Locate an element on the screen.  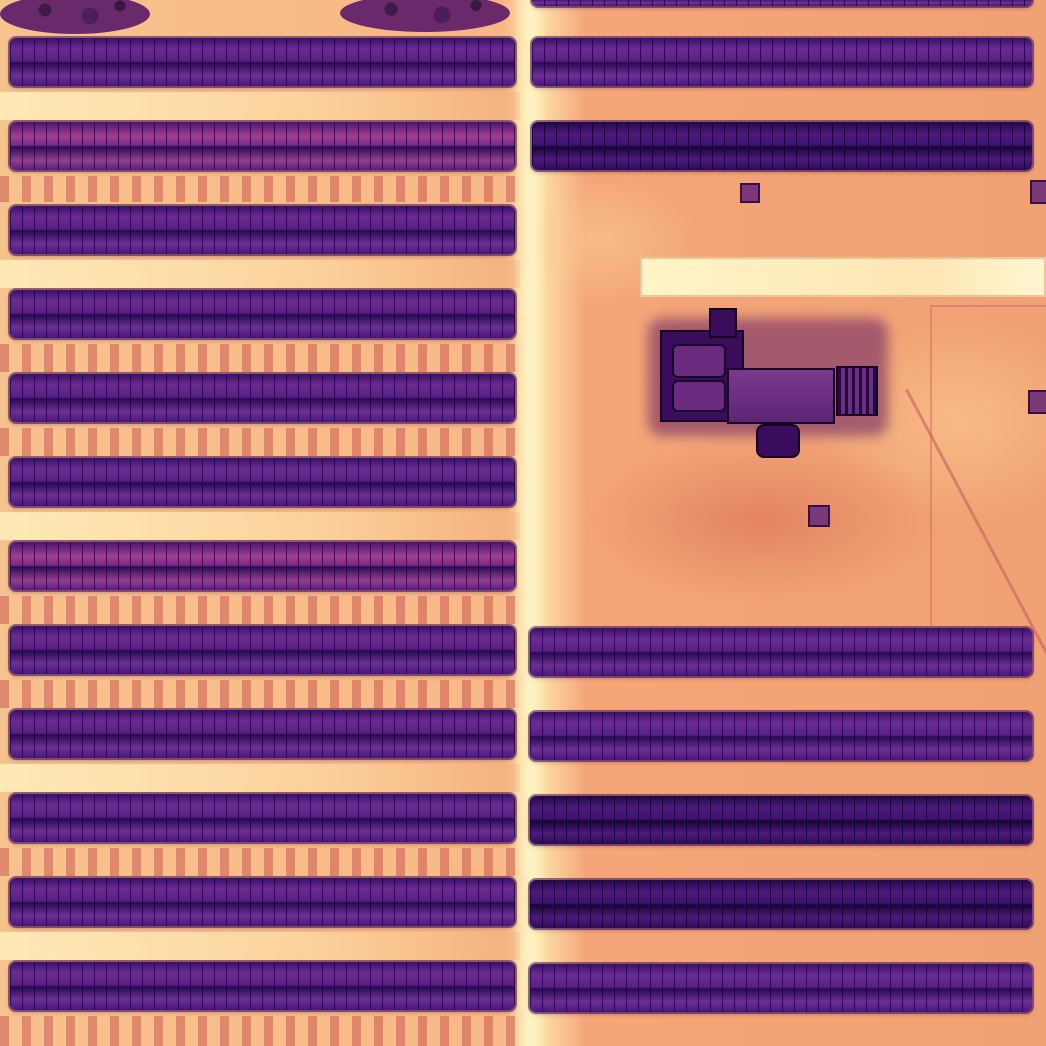
inverter-roof is located at coordinates (781, 396).